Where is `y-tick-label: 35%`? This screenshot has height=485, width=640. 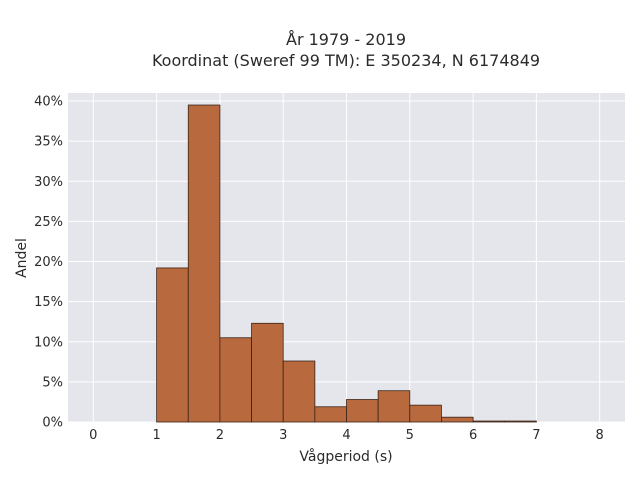
y-tick-label: 35% is located at coordinates (48, 142).